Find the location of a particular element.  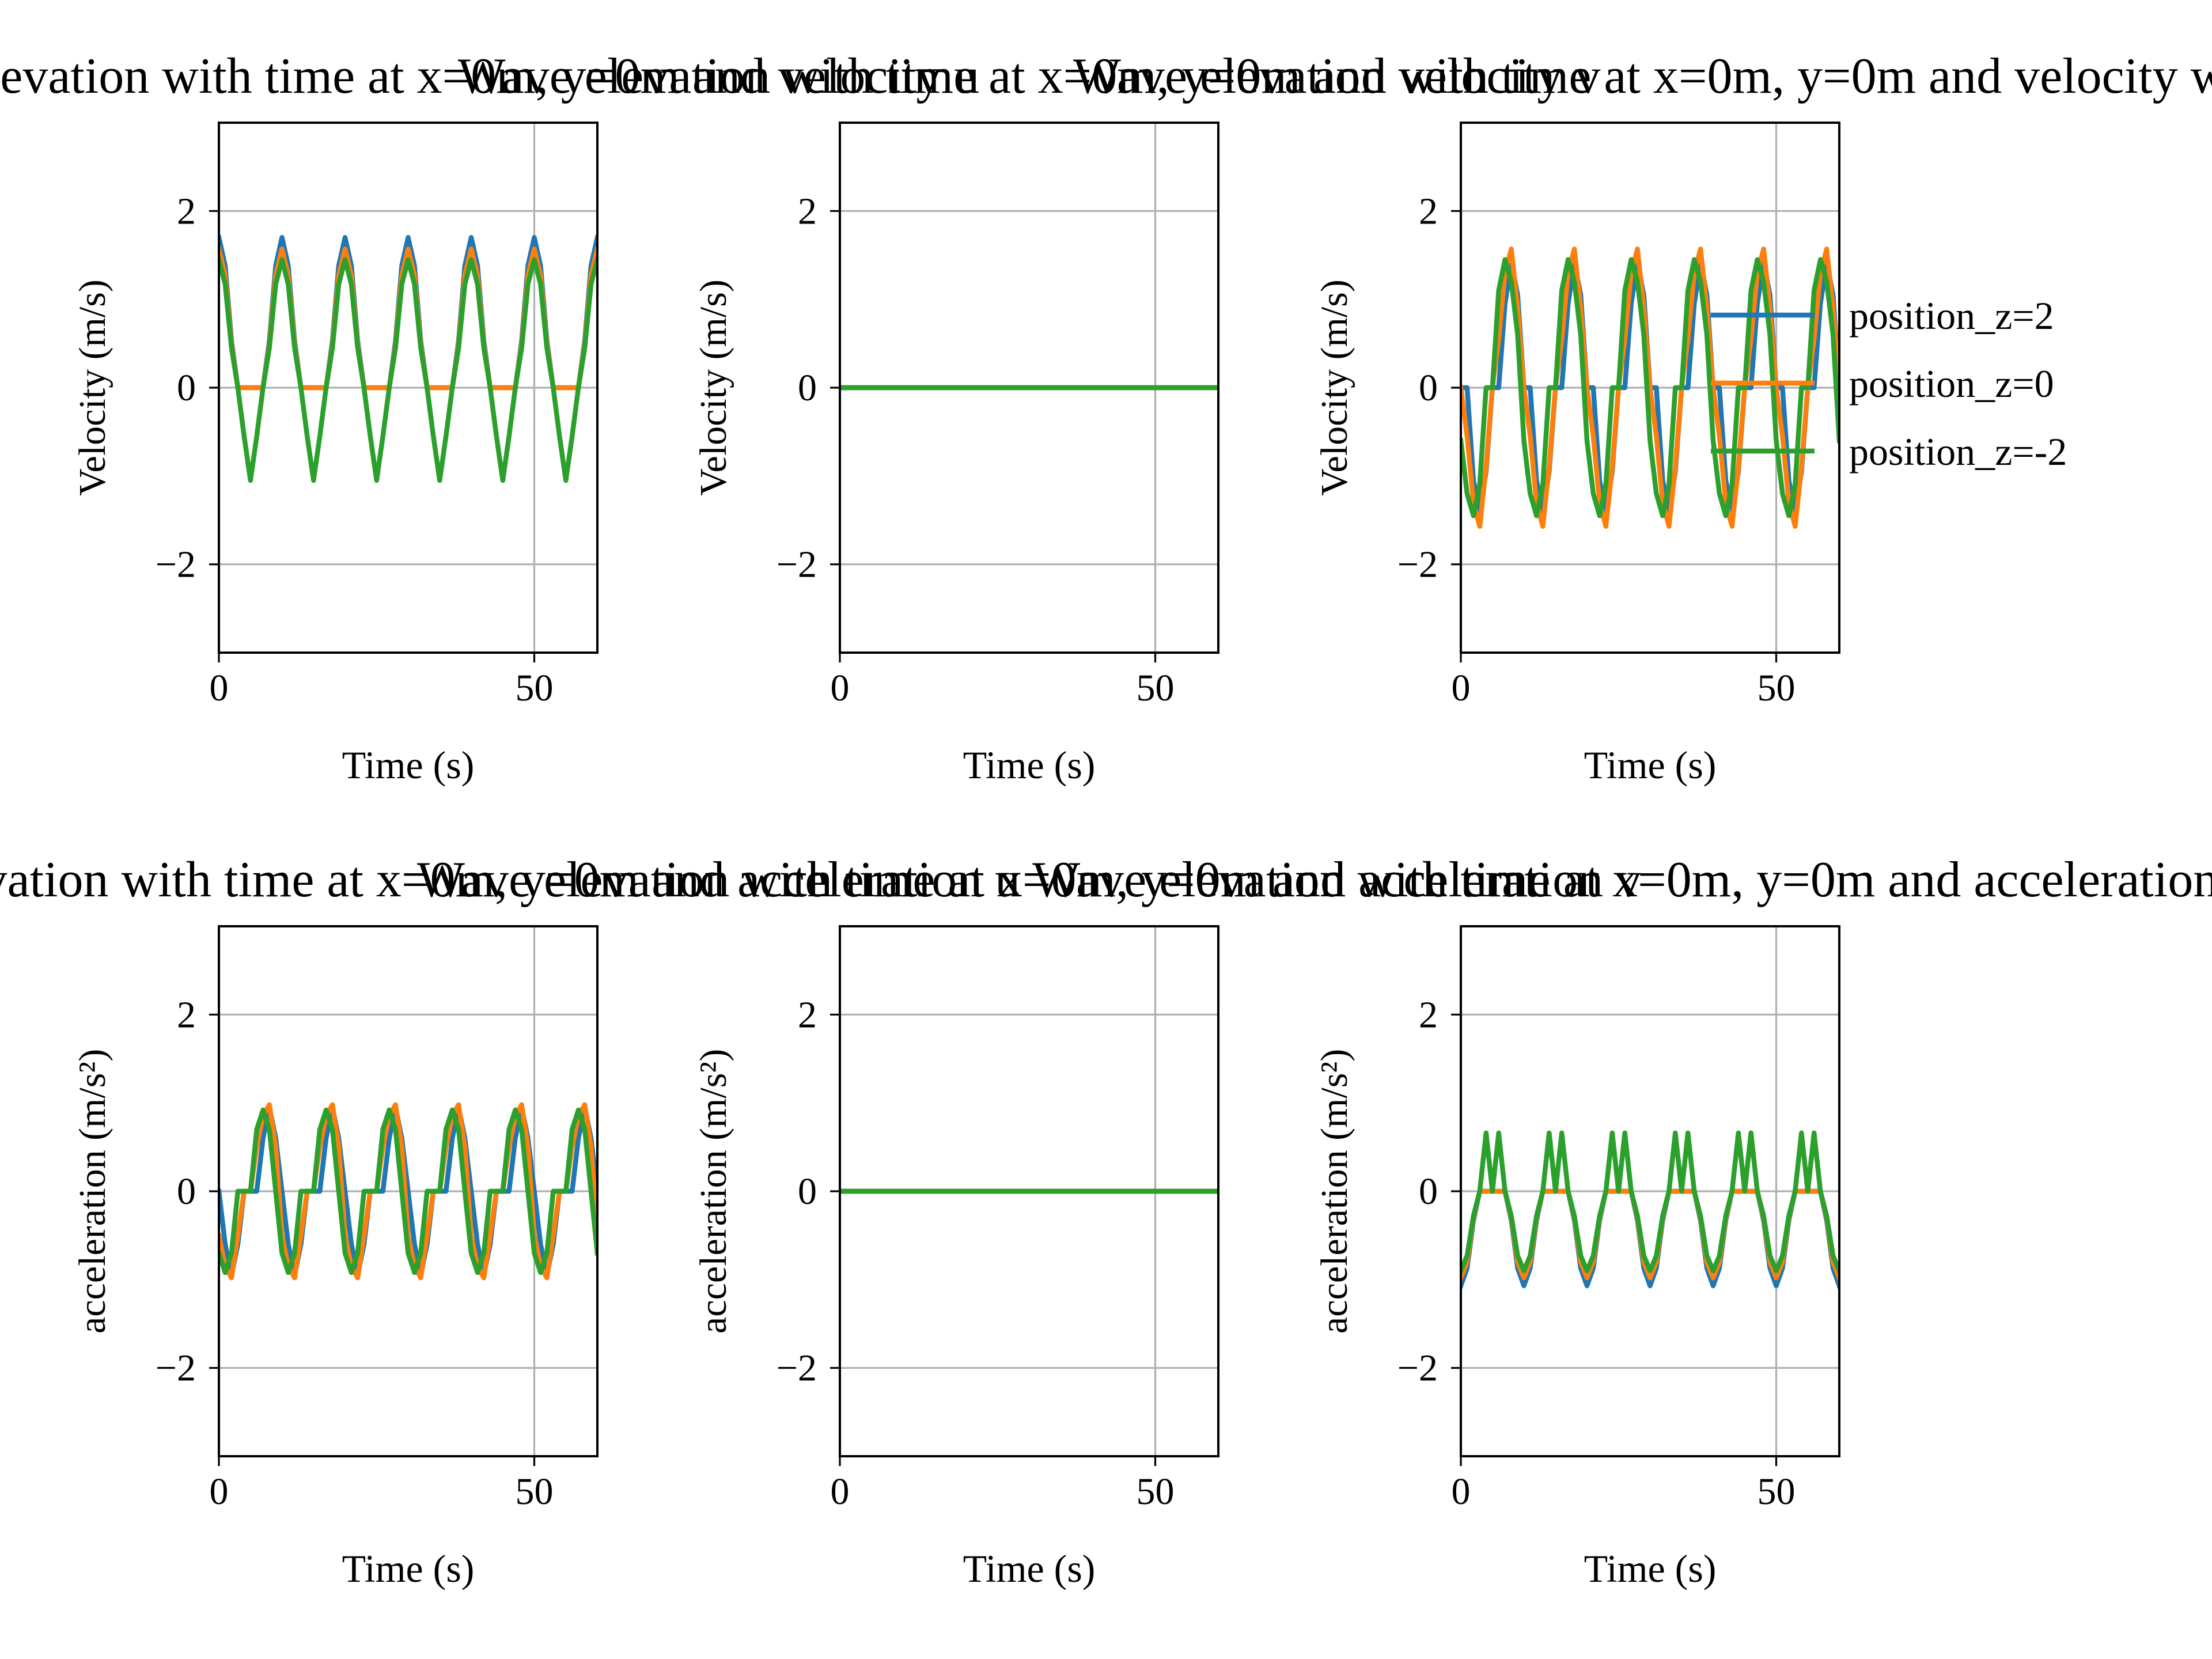

legend-entry: position_z=-2 is located at coordinates (1958, 452).